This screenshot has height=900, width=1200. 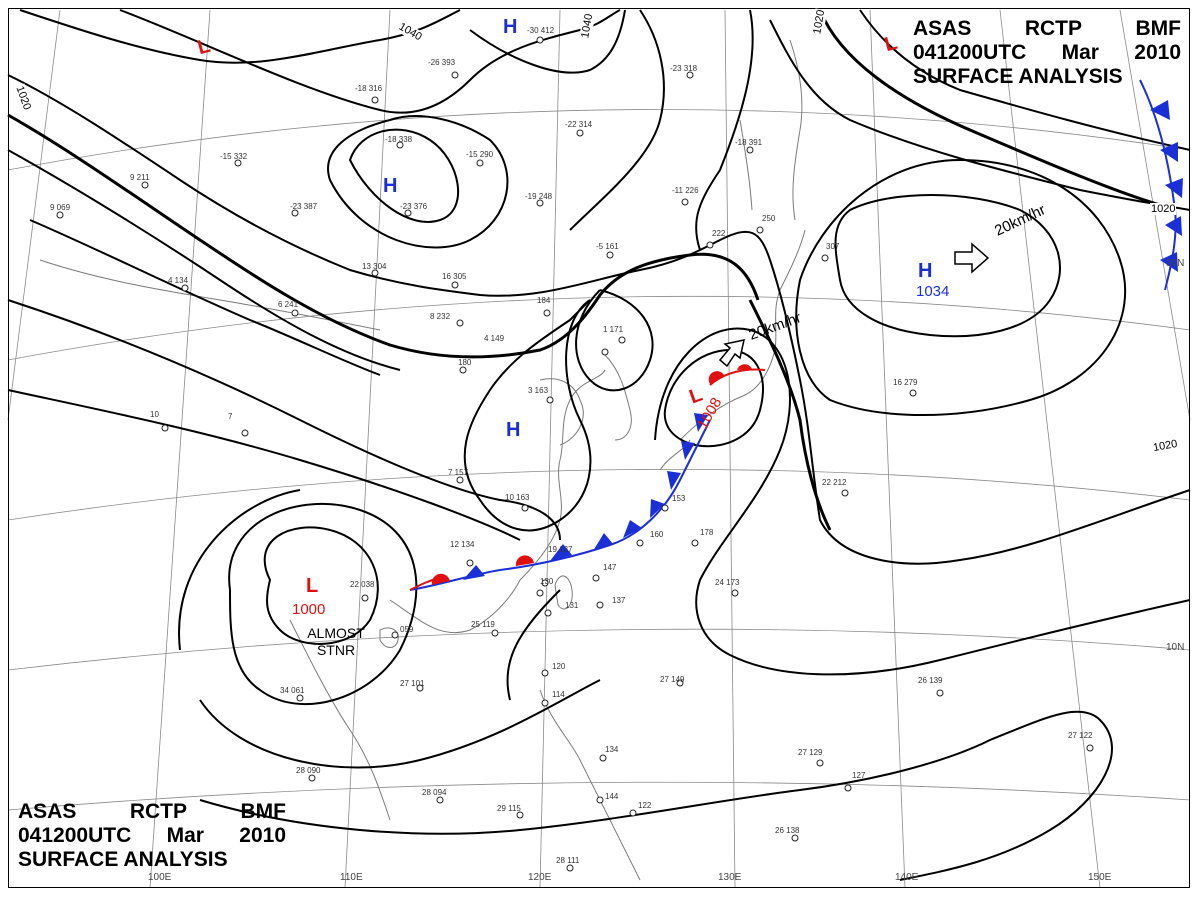 What do you see at coordinates (1158, 28) in the screenshot?
I see `title-office: BMF` at bounding box center [1158, 28].